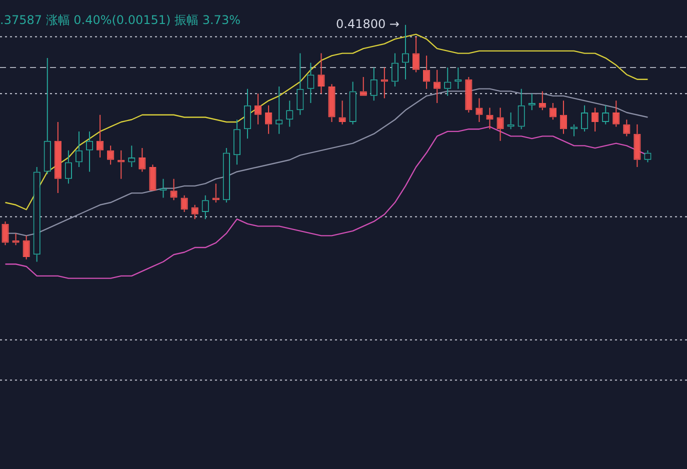 Image resolution: width=687 pixels, height=469 pixels. Describe the element at coordinates (120, 20) in the screenshot. I see `annotation: .37587 涨幅 0.40%(0.00151) 振幅 3.73%` at that location.